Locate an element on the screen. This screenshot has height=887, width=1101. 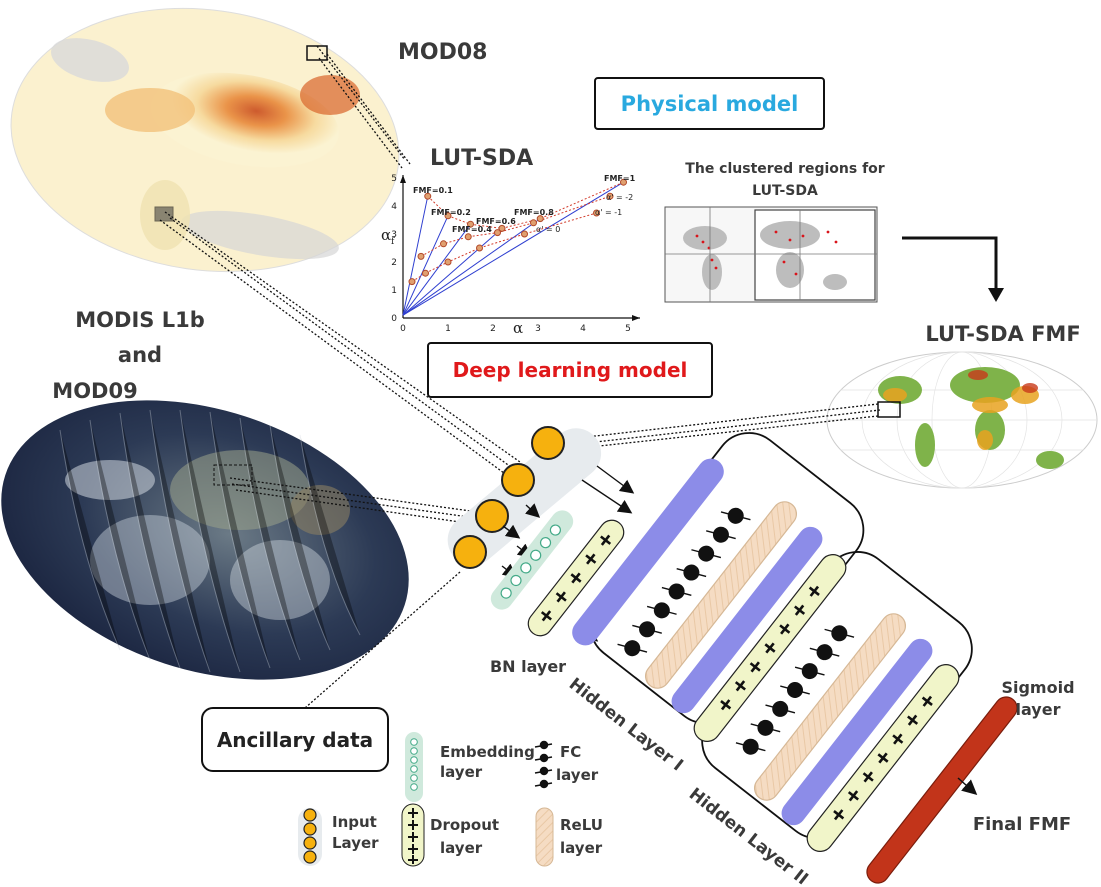
clustered-title-line2: LUT-SDA is located at coordinates (785, 191).